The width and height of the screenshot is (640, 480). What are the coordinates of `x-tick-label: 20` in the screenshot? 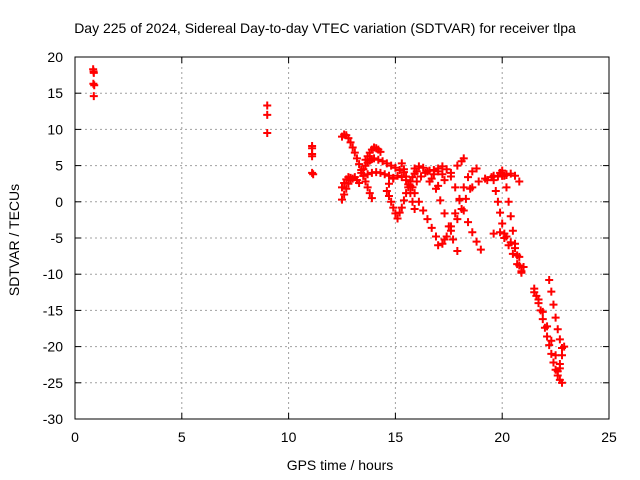 It's located at (502, 437).